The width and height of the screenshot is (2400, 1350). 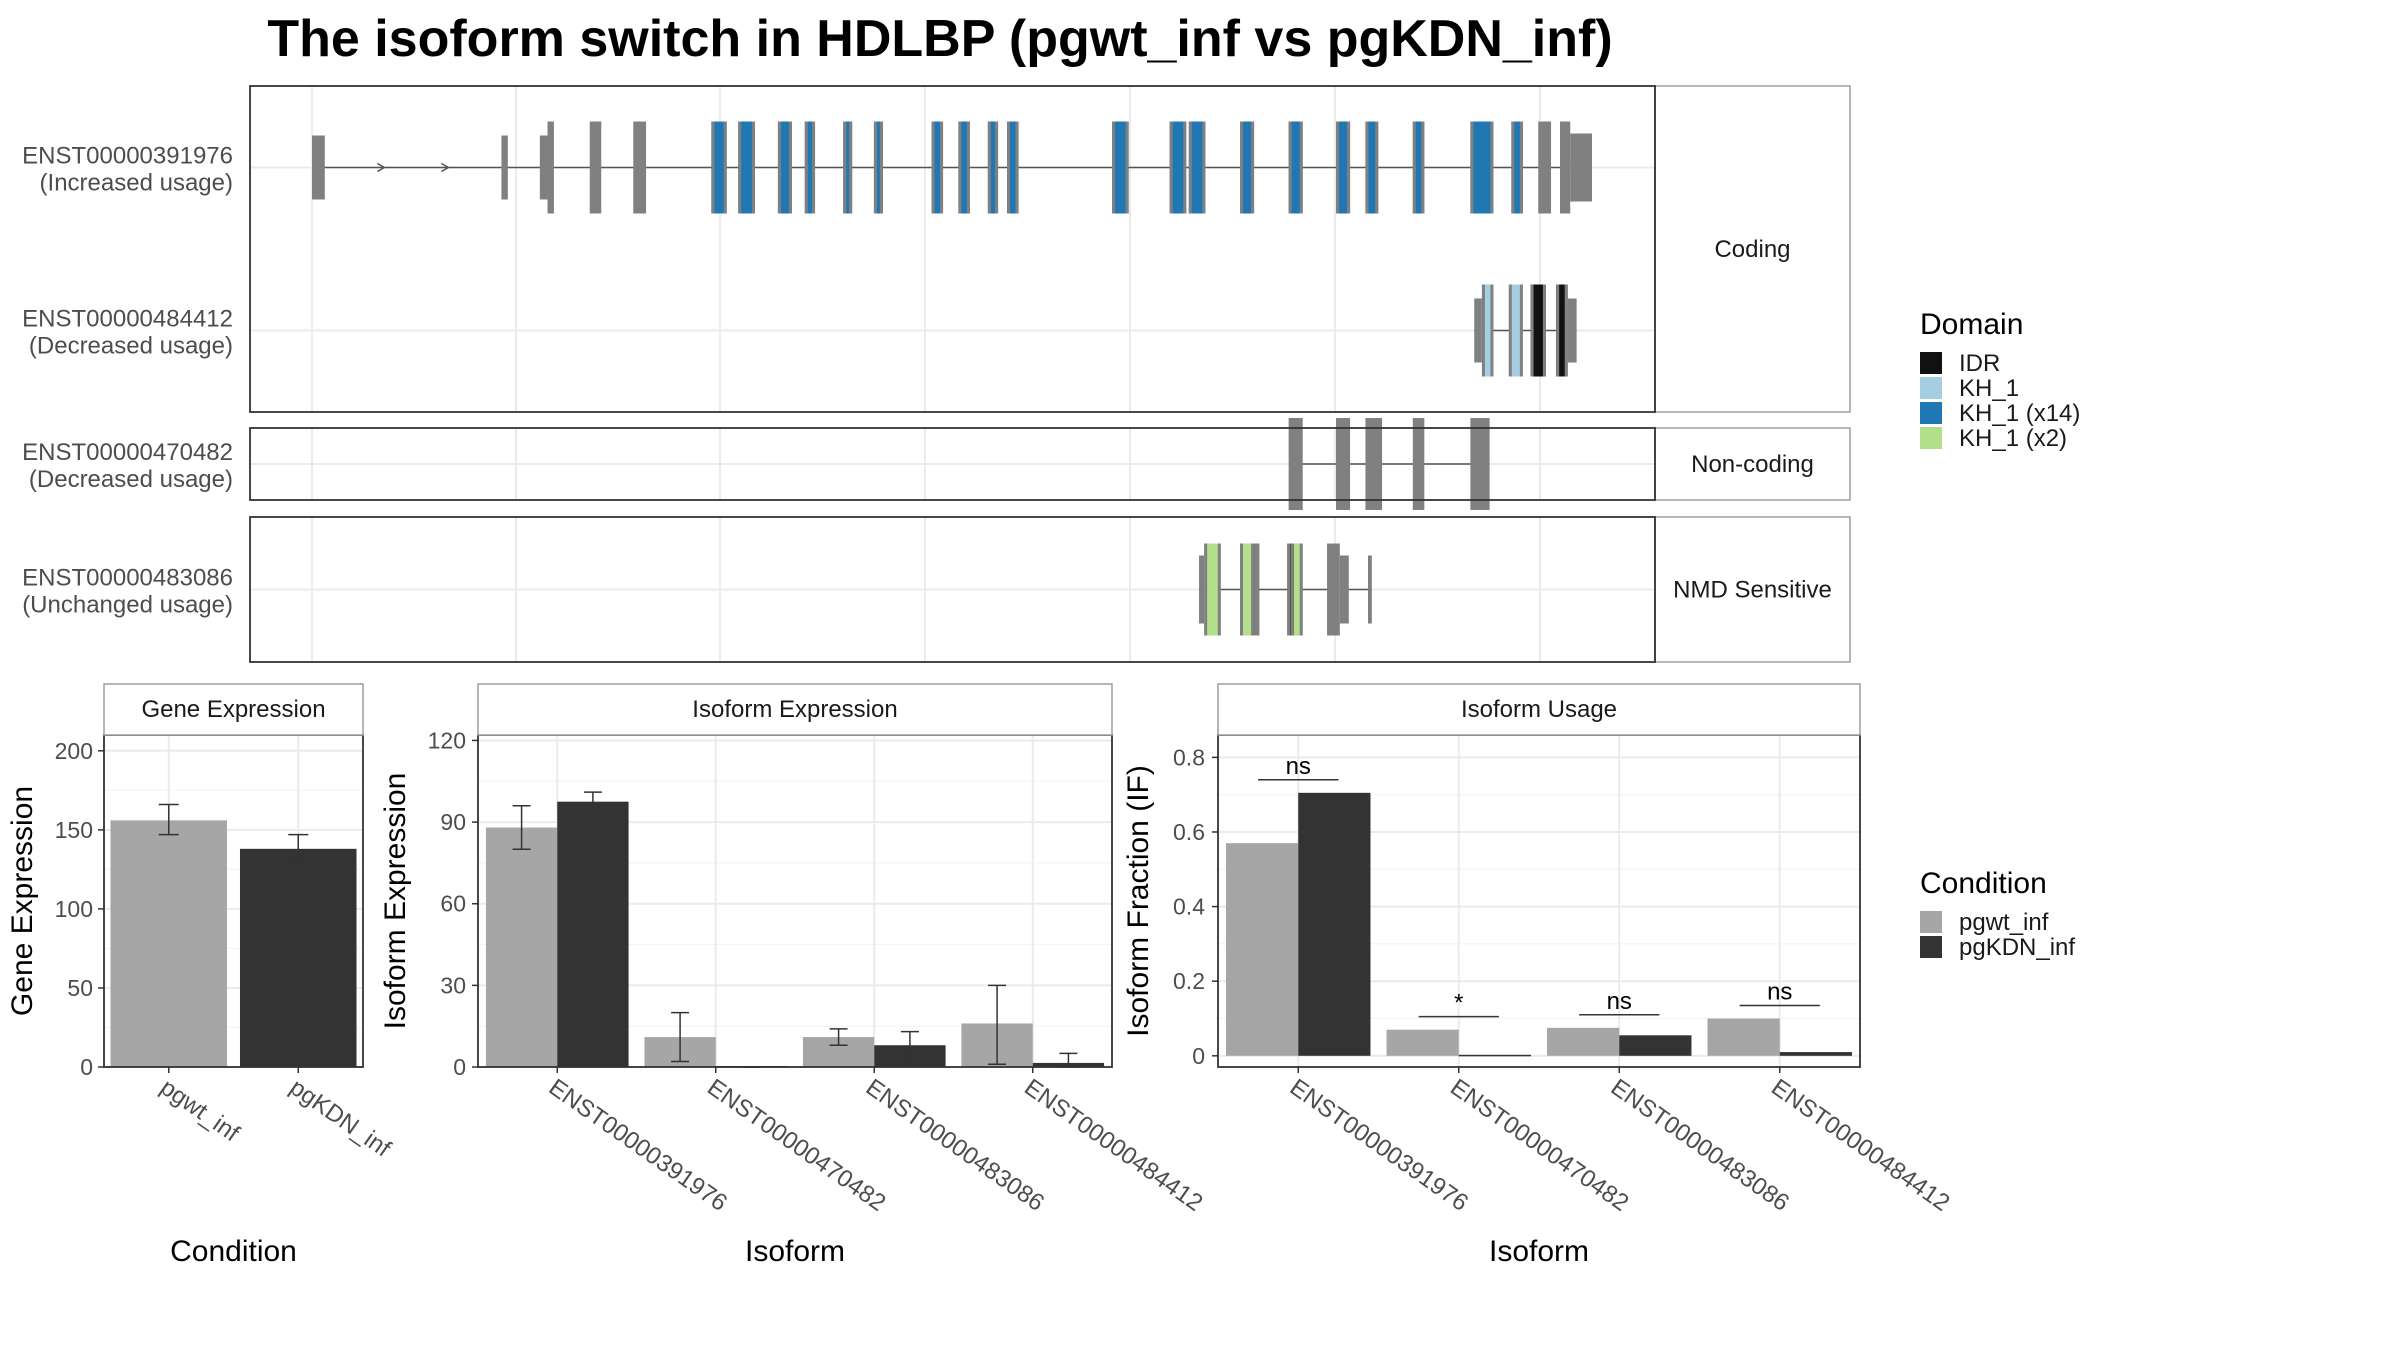 What do you see at coordinates (1138, 901) in the screenshot?
I see `y-axis-title: Isoform Fraction (IF)` at bounding box center [1138, 901].